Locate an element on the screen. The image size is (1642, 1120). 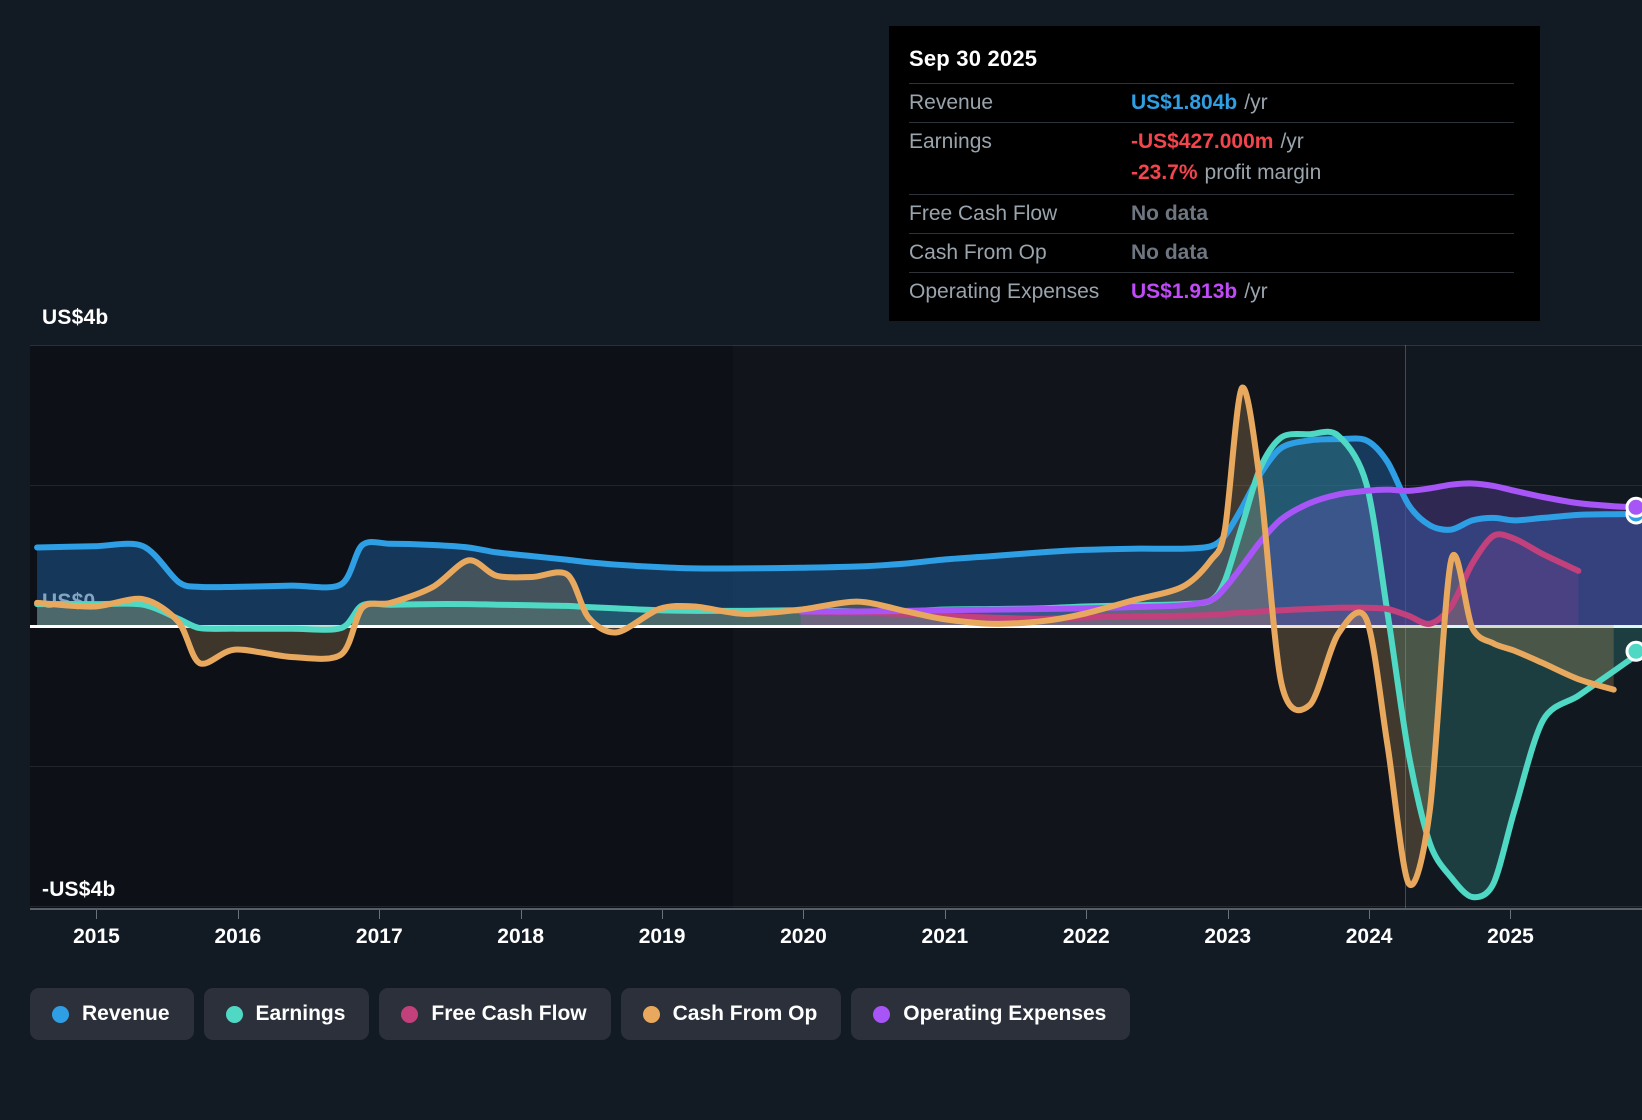
gridline-neg2b is located at coordinates (836, 766).